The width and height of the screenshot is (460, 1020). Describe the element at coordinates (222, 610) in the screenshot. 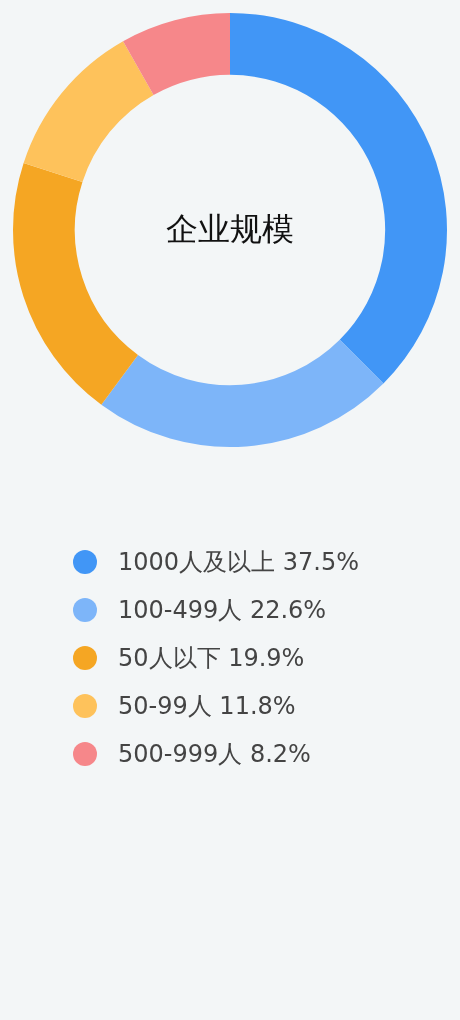

I see `legend-label: 100-499人 22.6%` at that location.